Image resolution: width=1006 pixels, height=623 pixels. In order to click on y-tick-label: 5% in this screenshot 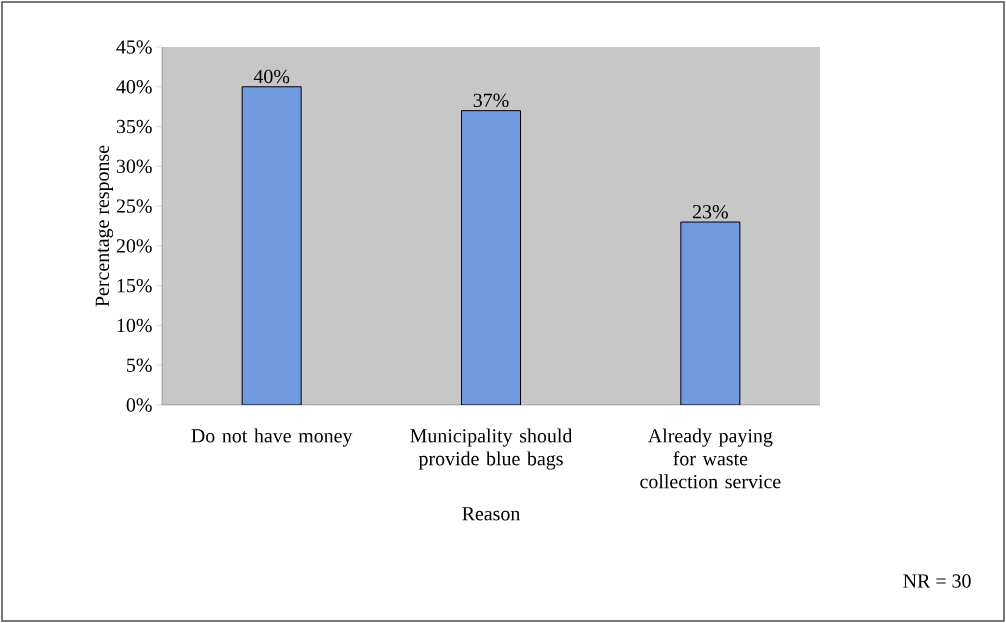, I will do `click(139, 365)`.